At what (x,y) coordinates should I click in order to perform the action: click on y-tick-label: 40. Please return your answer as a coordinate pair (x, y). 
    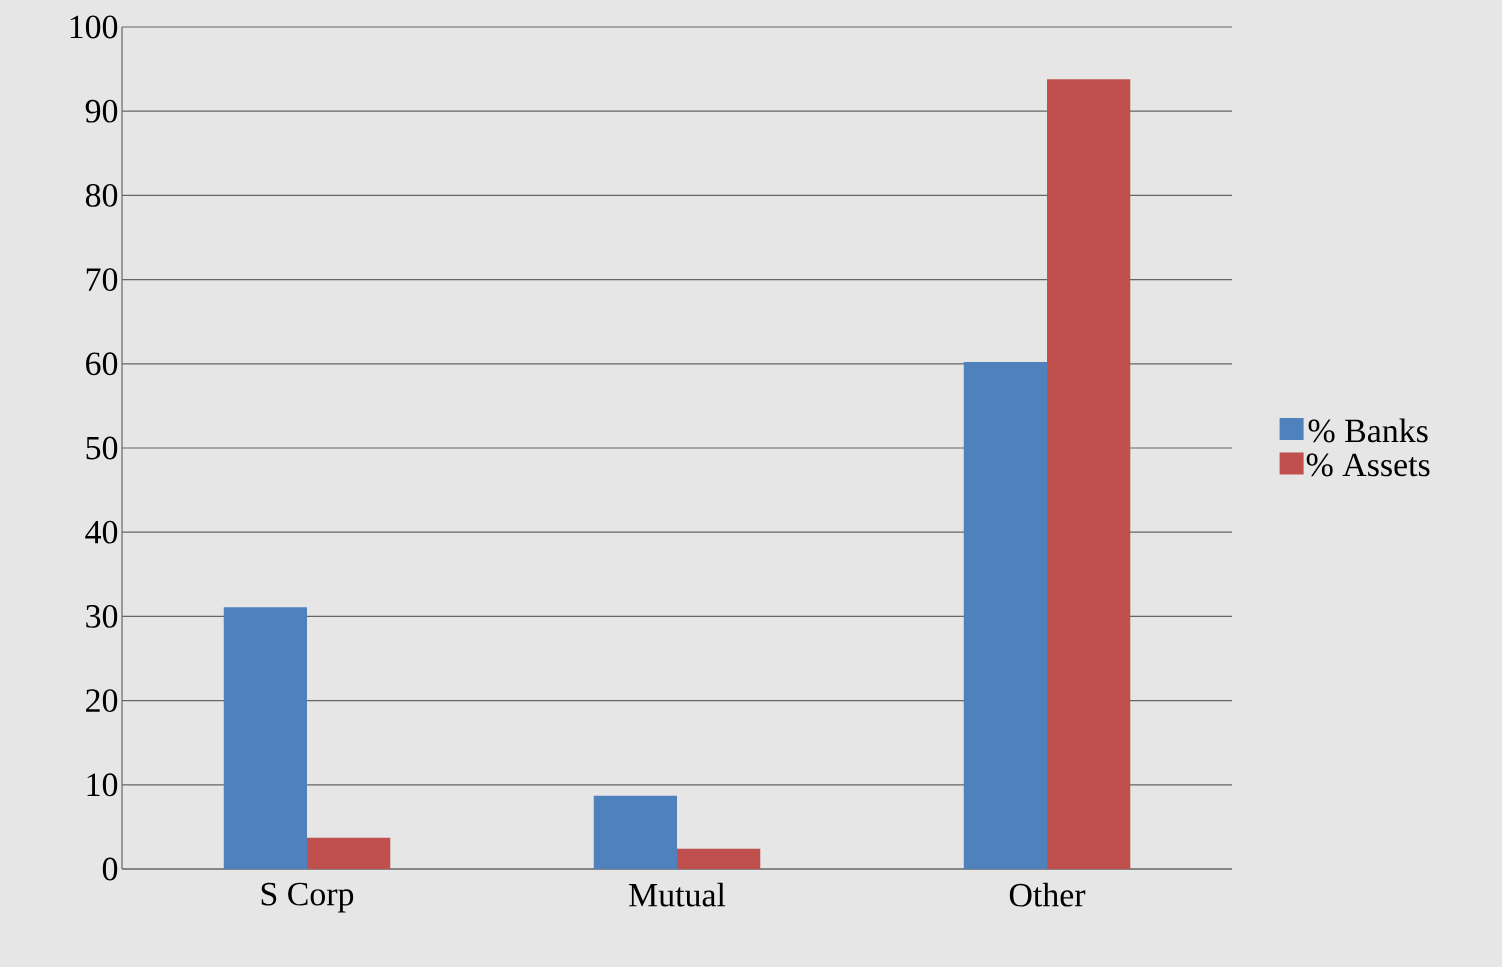
    Looking at the image, I should click on (101, 532).